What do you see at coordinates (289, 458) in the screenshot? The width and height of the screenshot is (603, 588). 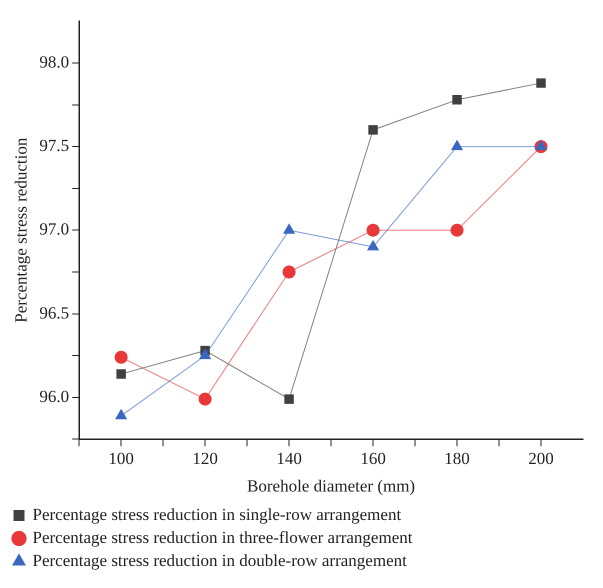 I see `x-tick-label: 140` at bounding box center [289, 458].